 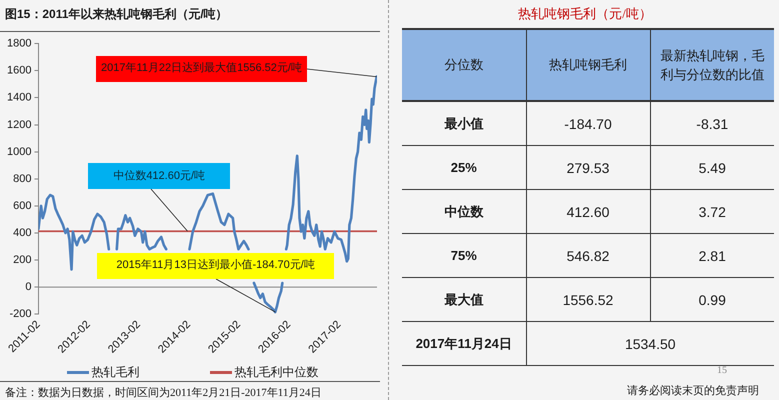 I want to click on annotation: 2017年11月22日达到最大值1556.52元/吨, so click(x=201, y=69).